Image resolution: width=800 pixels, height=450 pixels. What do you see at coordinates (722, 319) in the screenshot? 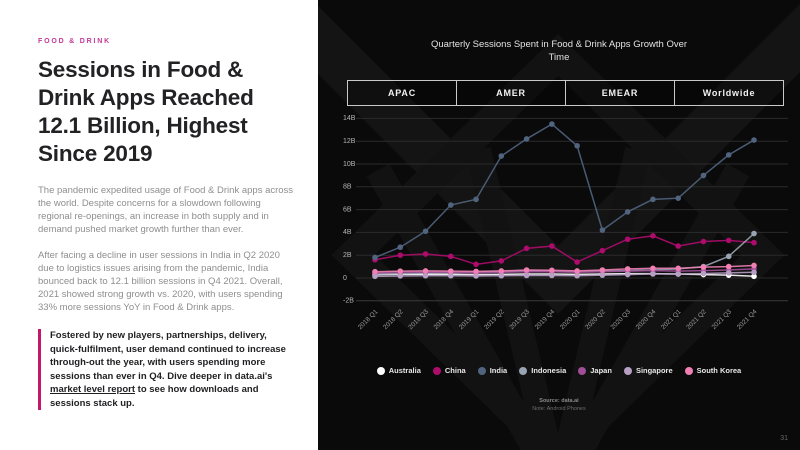
I see `x-axis-tick-label: 2021 Q3` at bounding box center [722, 319].